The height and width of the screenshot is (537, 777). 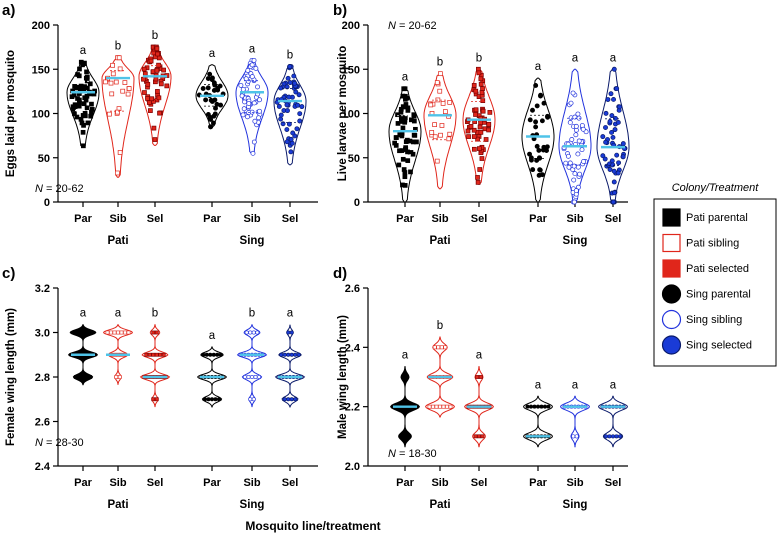 I want to click on violin-sing-sibling: a, so click(x=575, y=413).